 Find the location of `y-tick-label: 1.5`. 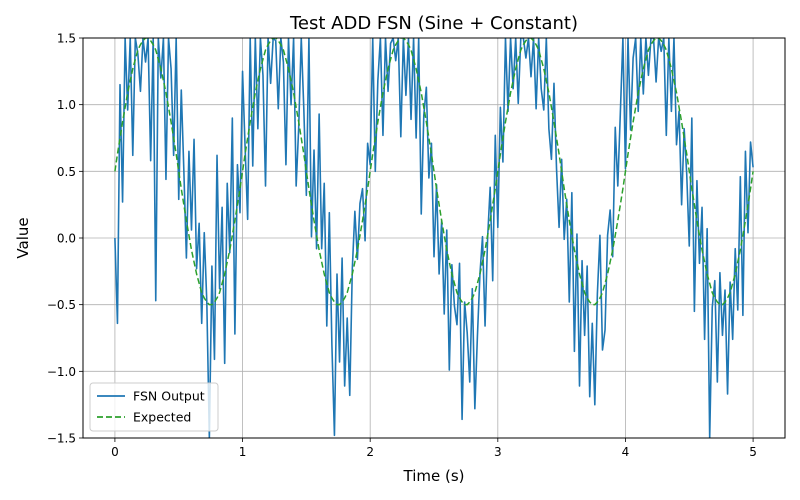

y-tick-label: 1.5 is located at coordinates (66, 39).